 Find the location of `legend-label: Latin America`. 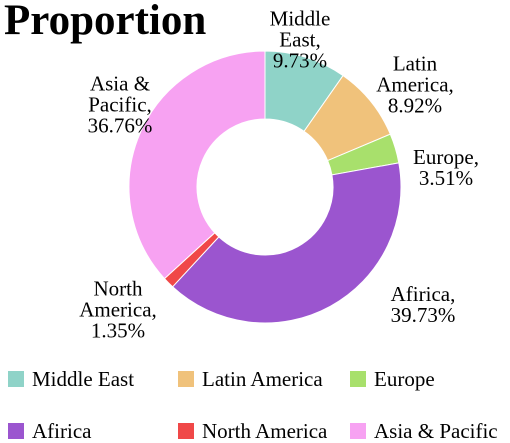

legend-label: Latin America is located at coordinates (262, 379).